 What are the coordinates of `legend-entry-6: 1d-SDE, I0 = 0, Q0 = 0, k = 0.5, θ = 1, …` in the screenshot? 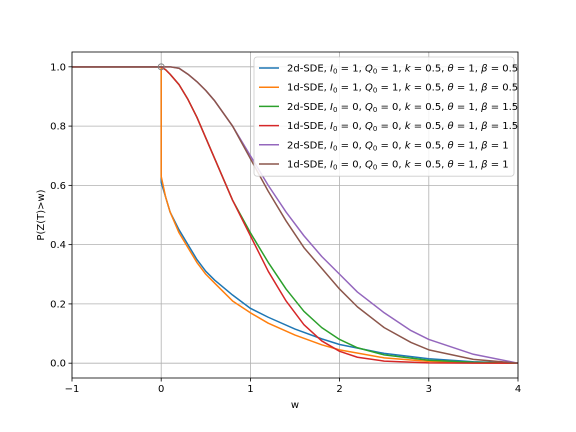 It's located at (398, 166).